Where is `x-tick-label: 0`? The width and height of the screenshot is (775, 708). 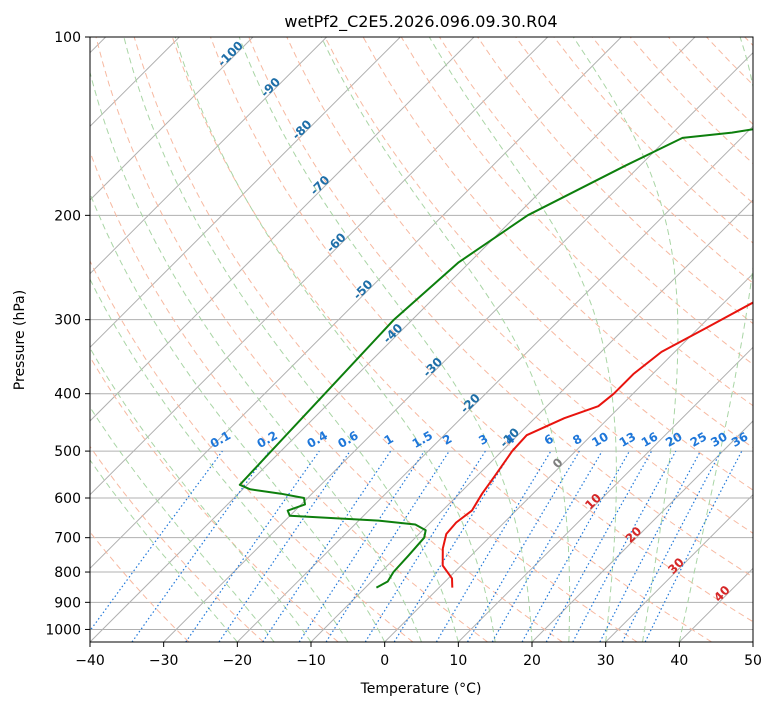 x-tick-label: 0 is located at coordinates (384, 661).